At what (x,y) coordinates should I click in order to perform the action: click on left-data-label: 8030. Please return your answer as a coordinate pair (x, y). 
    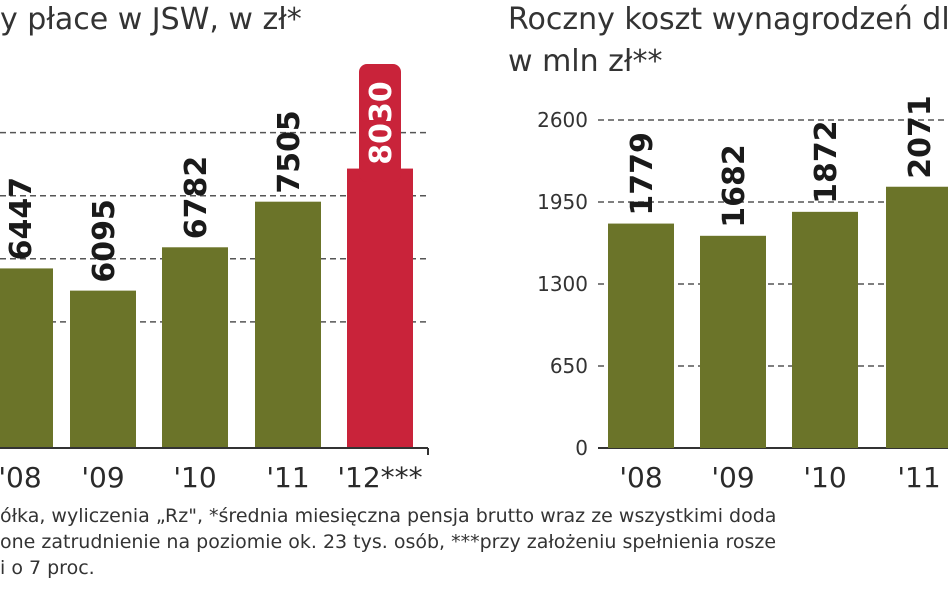
    Looking at the image, I should click on (381, 123).